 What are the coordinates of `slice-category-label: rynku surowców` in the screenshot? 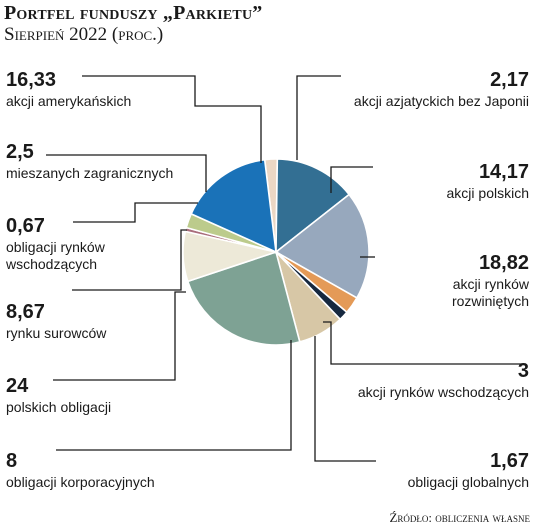 It's located at (56, 333).